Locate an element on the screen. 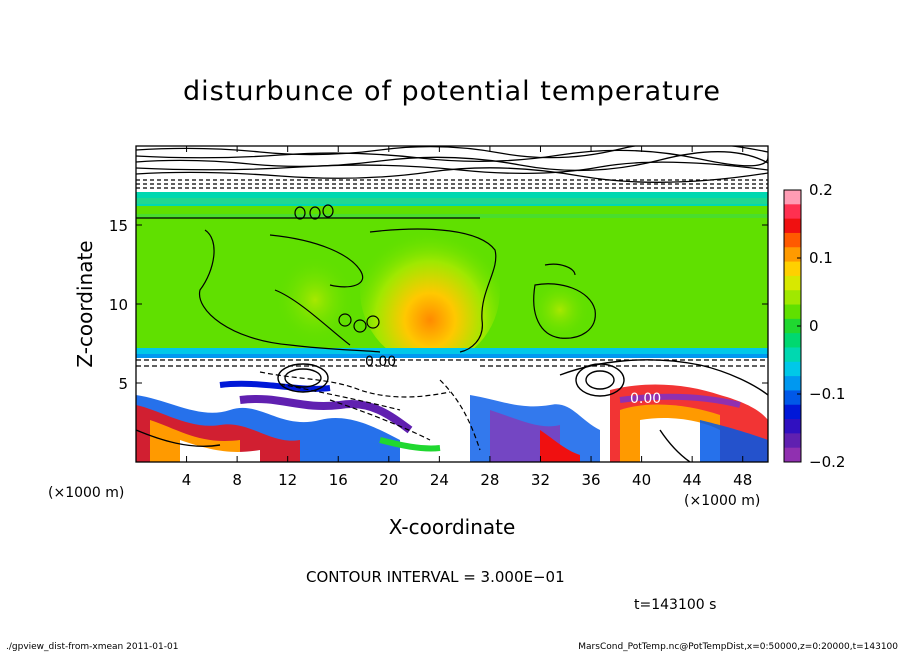 This screenshot has width=904, height=654. colorbar-tick-label: 0.1 is located at coordinates (821, 258).